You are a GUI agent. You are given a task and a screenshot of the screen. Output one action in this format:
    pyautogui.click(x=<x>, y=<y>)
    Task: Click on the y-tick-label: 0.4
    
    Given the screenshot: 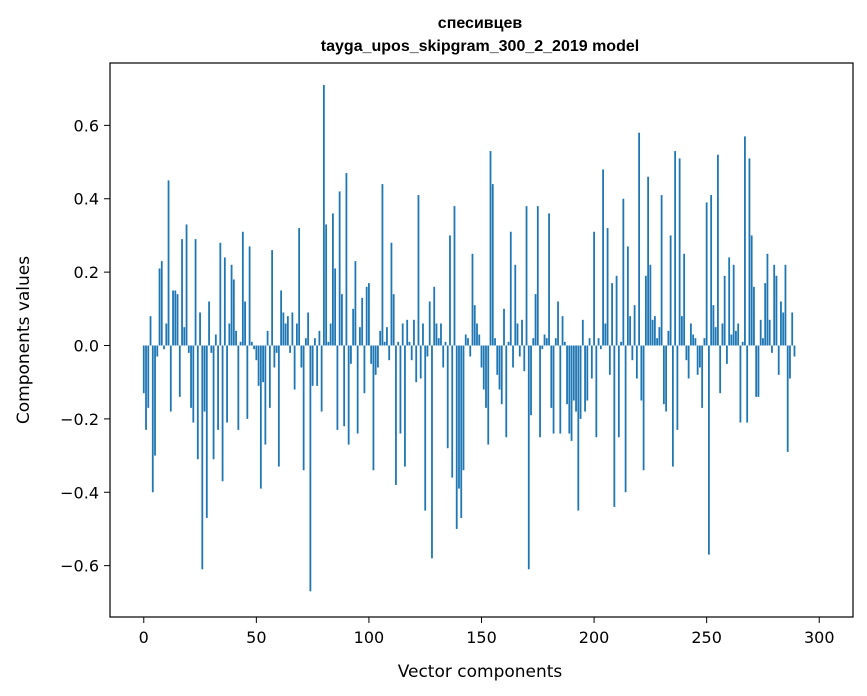 What is the action you would take?
    pyautogui.click(x=86, y=199)
    